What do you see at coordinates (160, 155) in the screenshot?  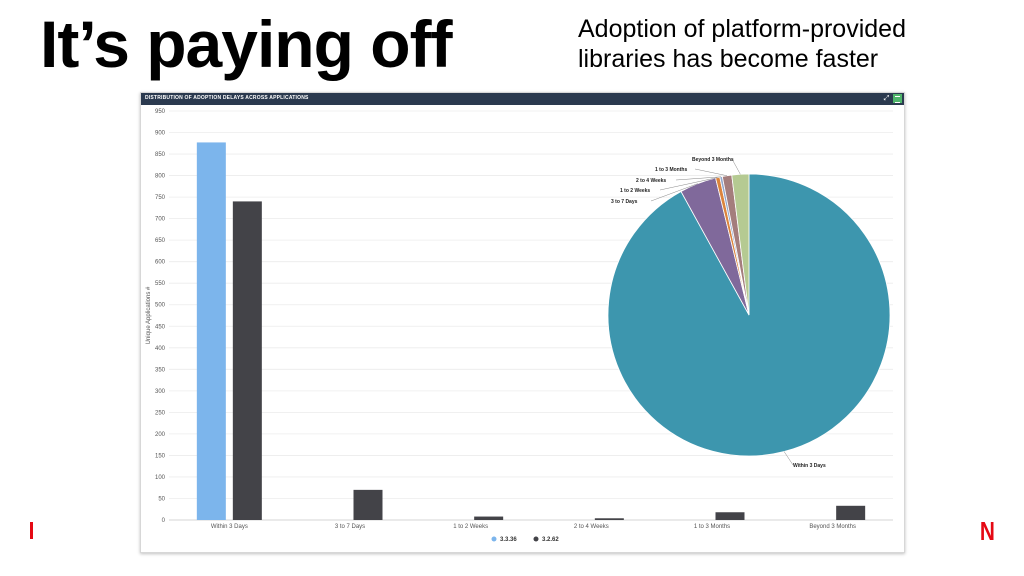 I see `y-tick-label: 850` at bounding box center [160, 155].